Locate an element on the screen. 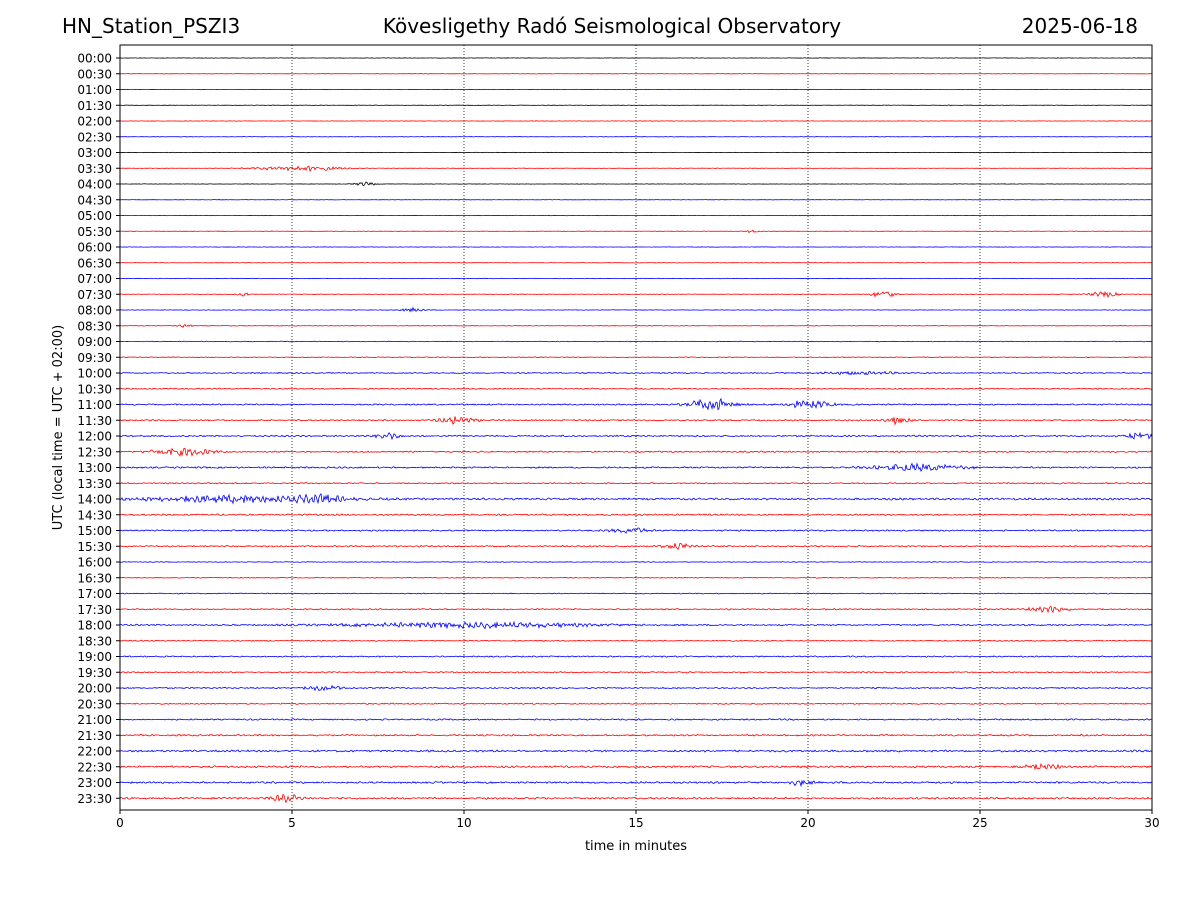 This screenshot has height=900, width=1200. y-tick-label: 03:30 is located at coordinates (94, 169).